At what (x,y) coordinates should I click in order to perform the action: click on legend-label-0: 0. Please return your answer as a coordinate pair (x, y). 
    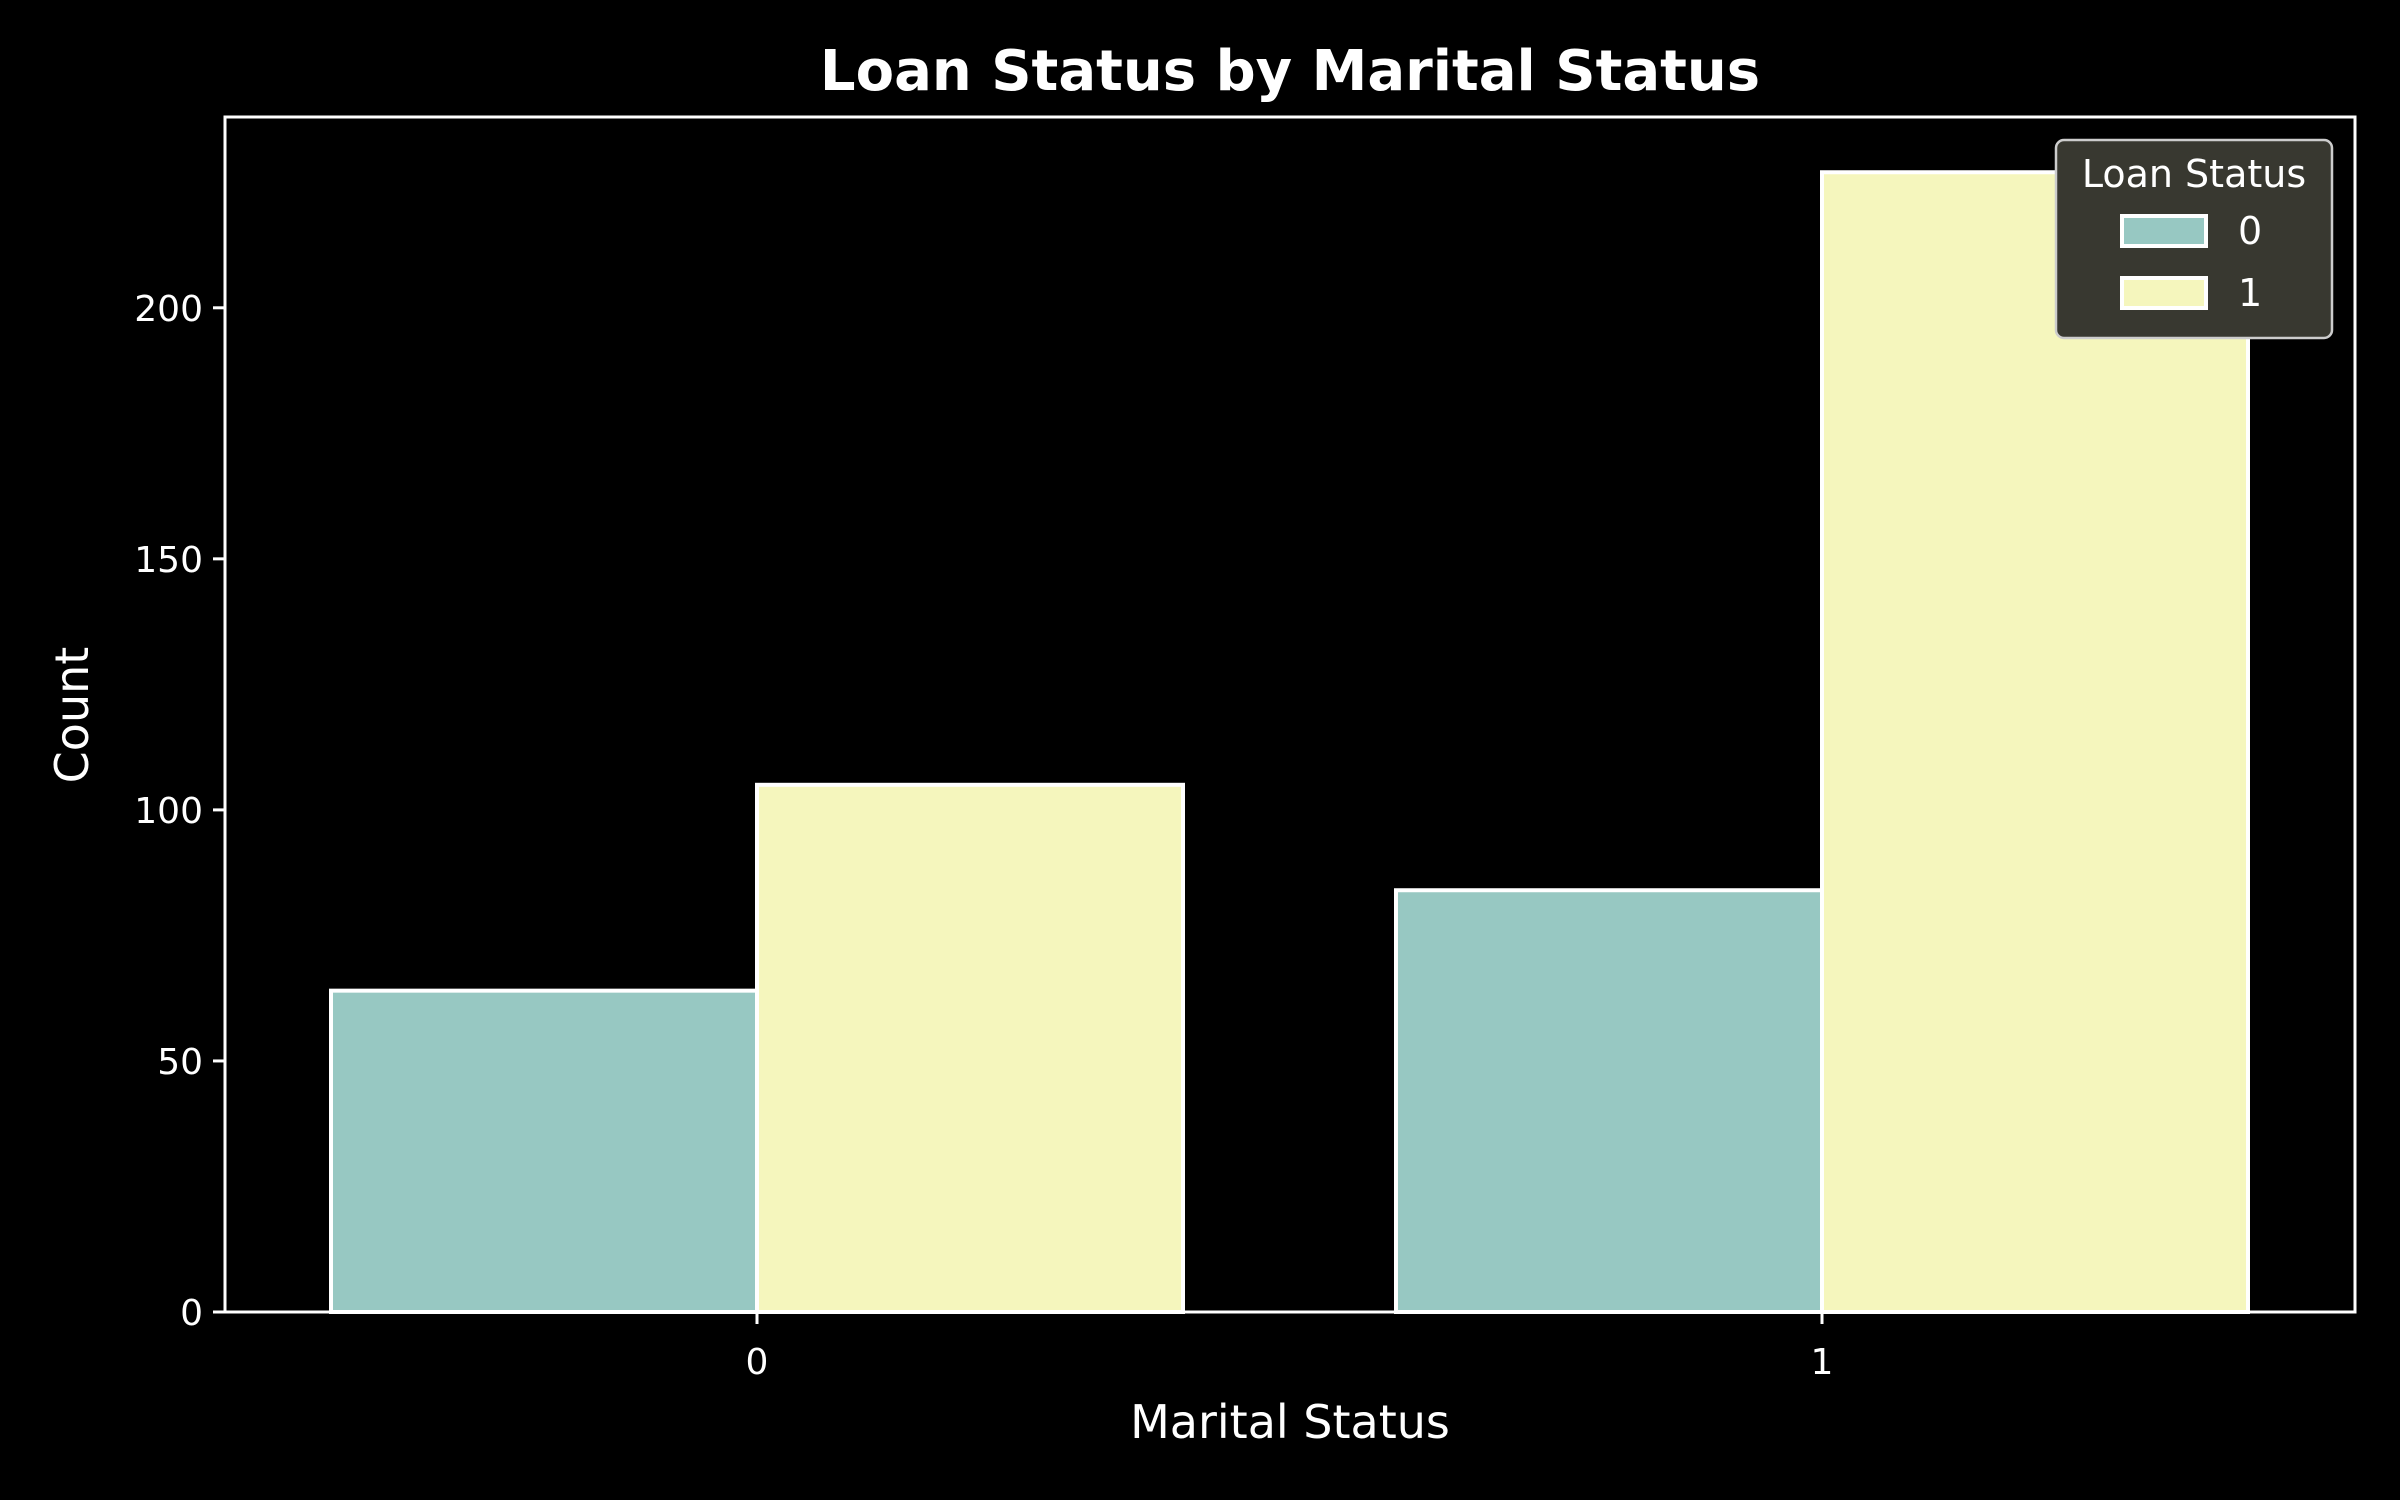
    Looking at the image, I should click on (2250, 231).